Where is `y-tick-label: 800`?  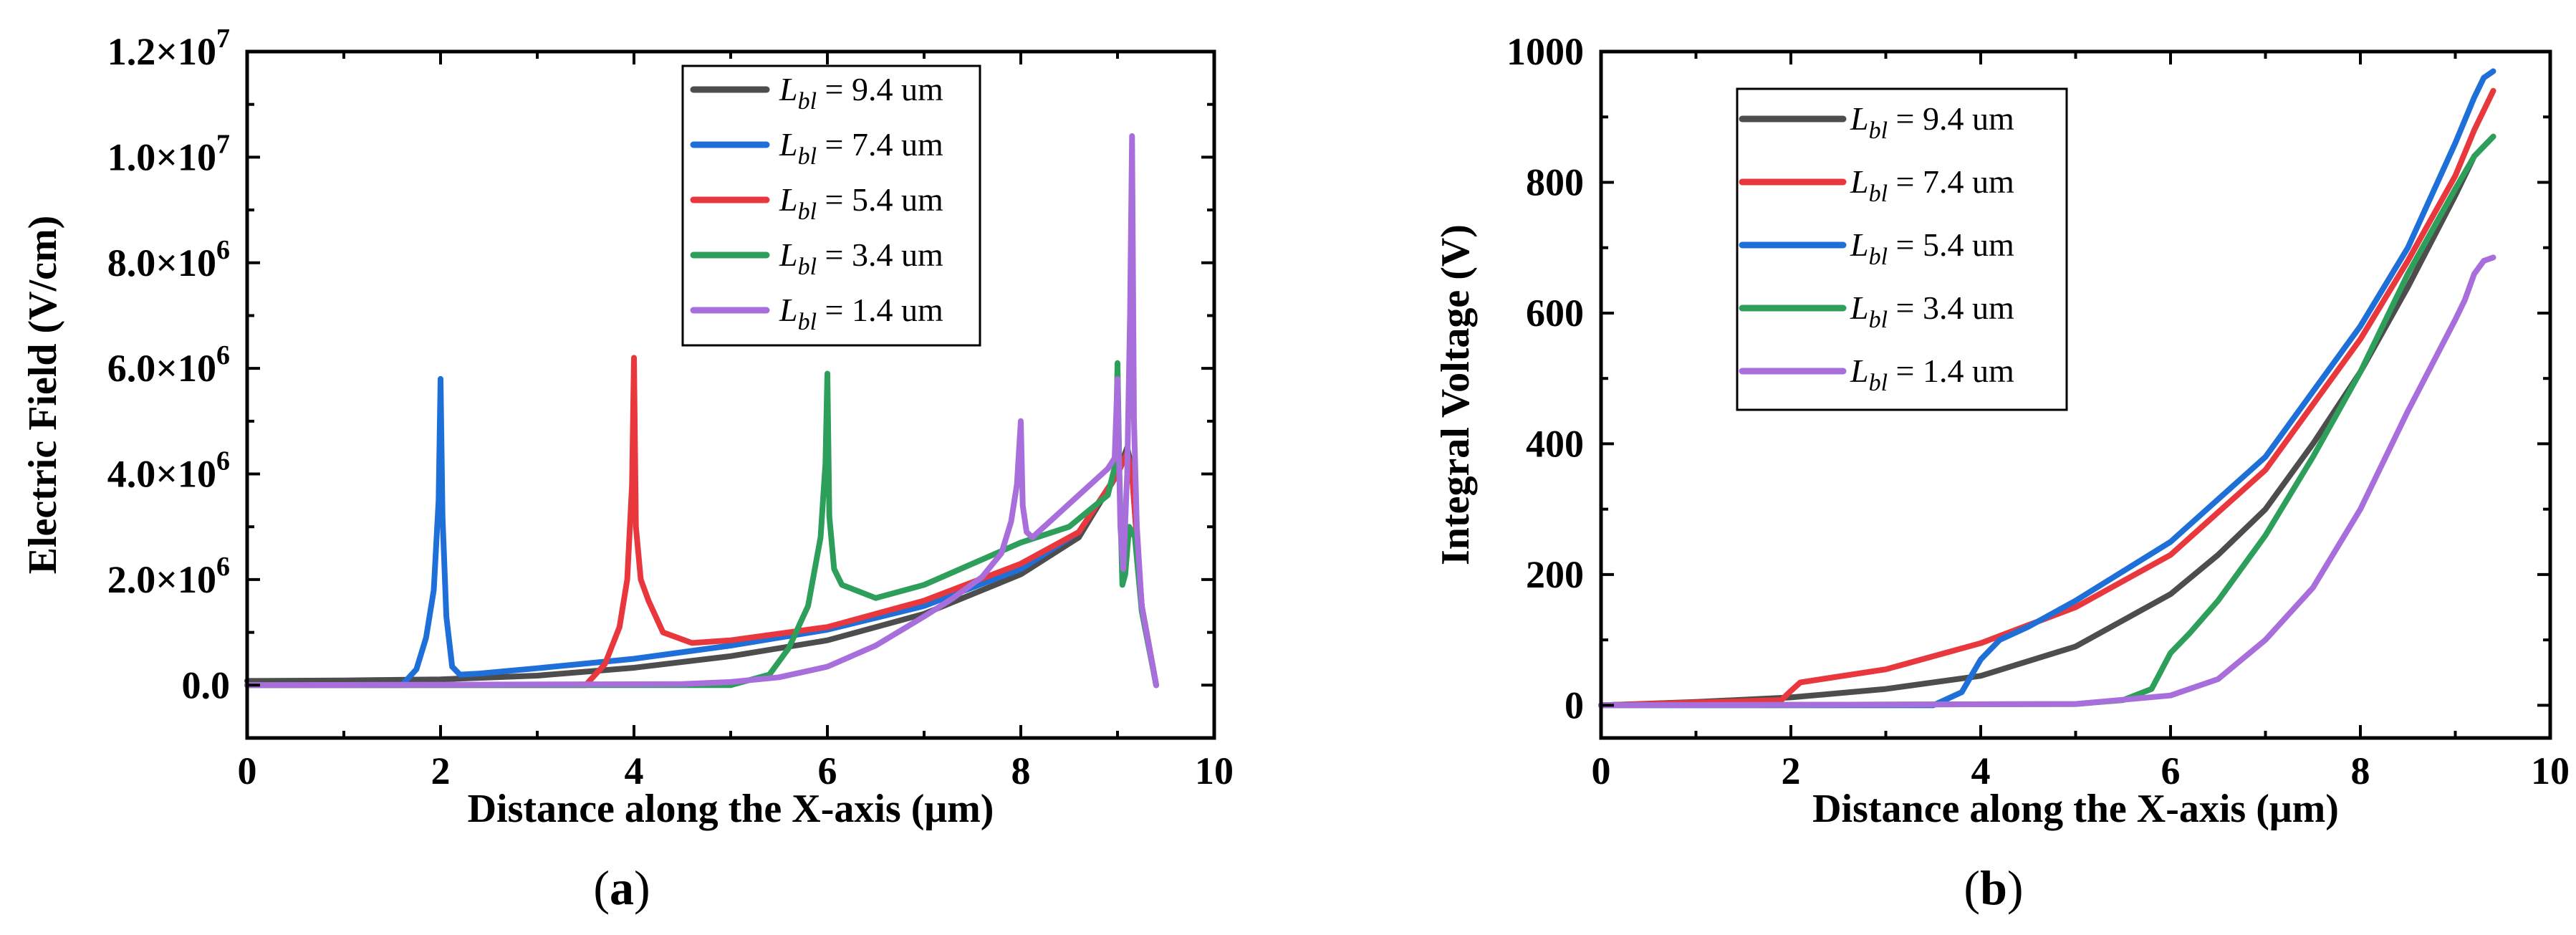
y-tick-label: 800 is located at coordinates (1555, 182).